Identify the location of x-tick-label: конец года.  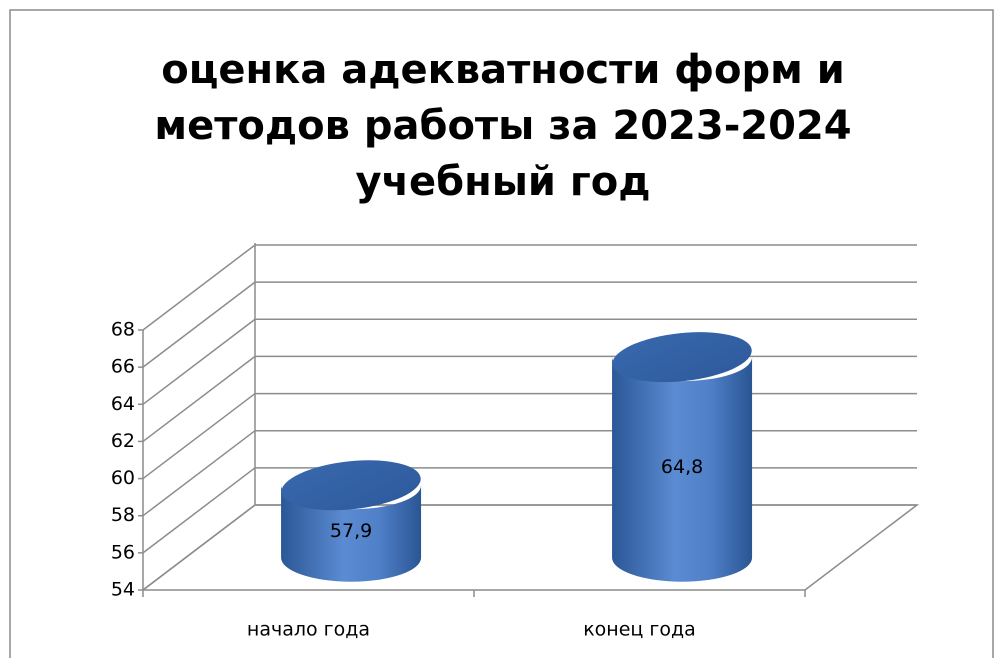
(639, 630).